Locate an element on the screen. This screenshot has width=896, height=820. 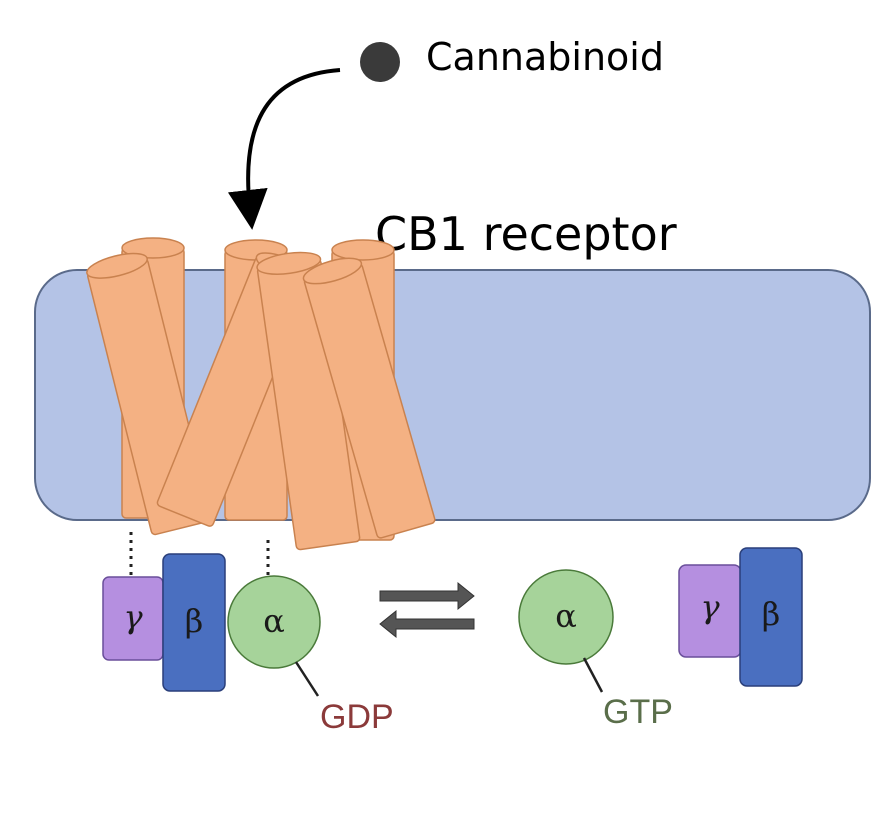
reverse-arrow is located at coordinates (427, 624).